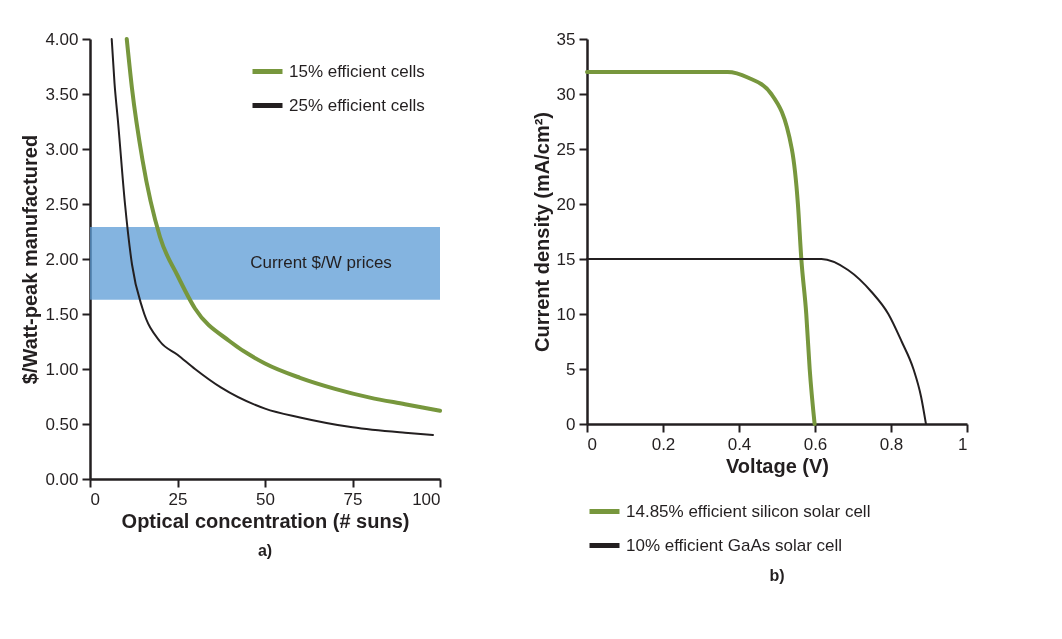 Image resolution: width=1062 pixels, height=639 pixels. Describe the element at coordinates (62, 204) in the screenshot. I see `y-tick-label: 2.50` at that location.